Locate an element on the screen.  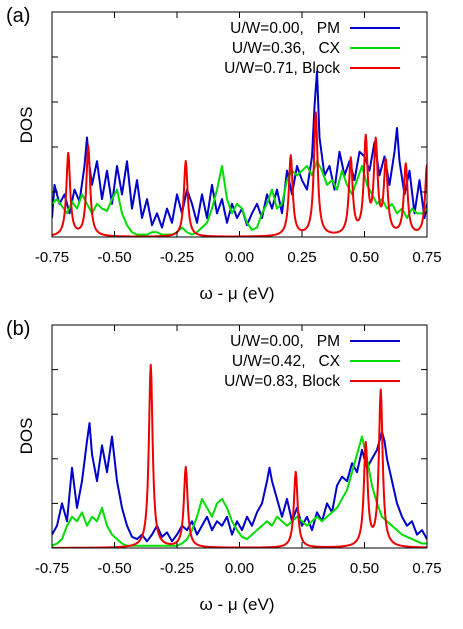
legend-label: U/W=0.71, Block is located at coordinates (282, 68).